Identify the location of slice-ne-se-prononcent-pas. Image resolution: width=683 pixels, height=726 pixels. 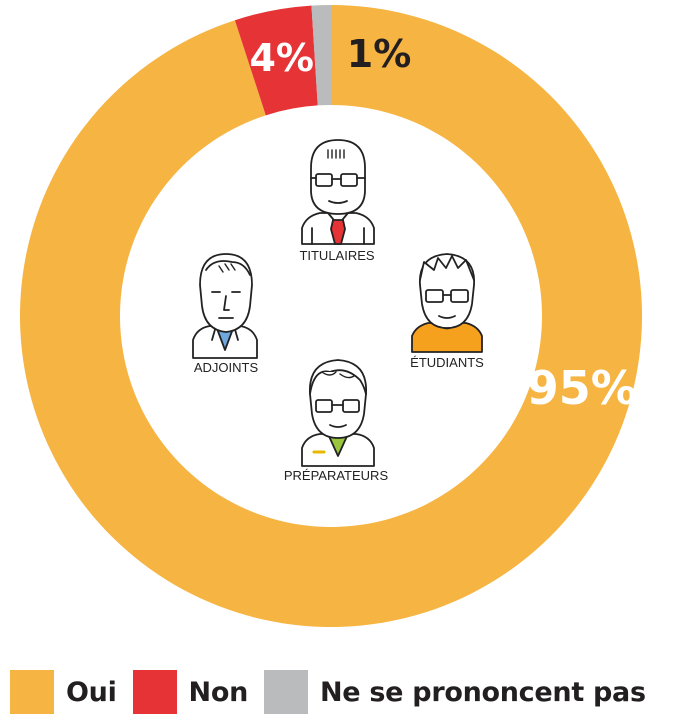
(321, 55).